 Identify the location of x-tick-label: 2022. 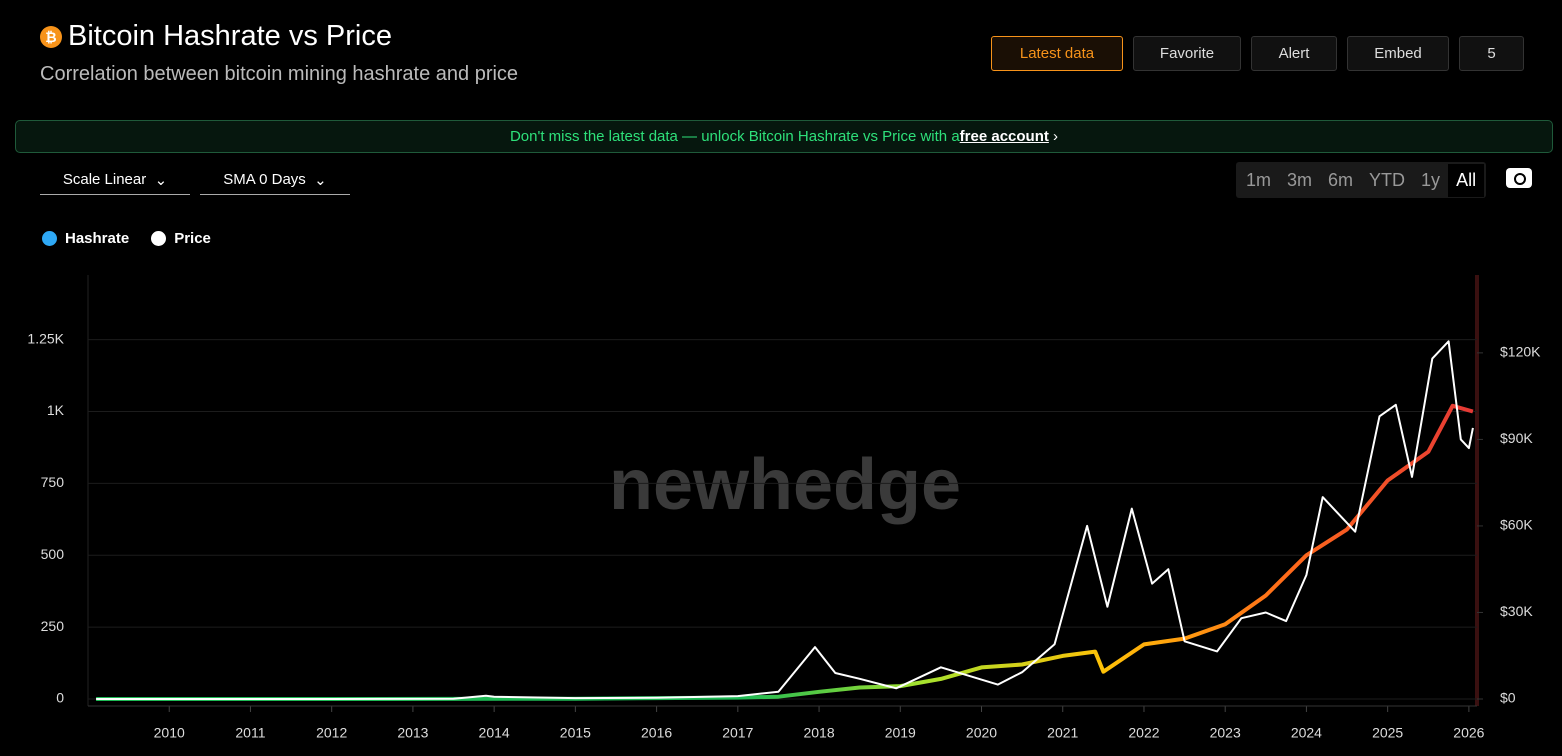
(1143, 733).